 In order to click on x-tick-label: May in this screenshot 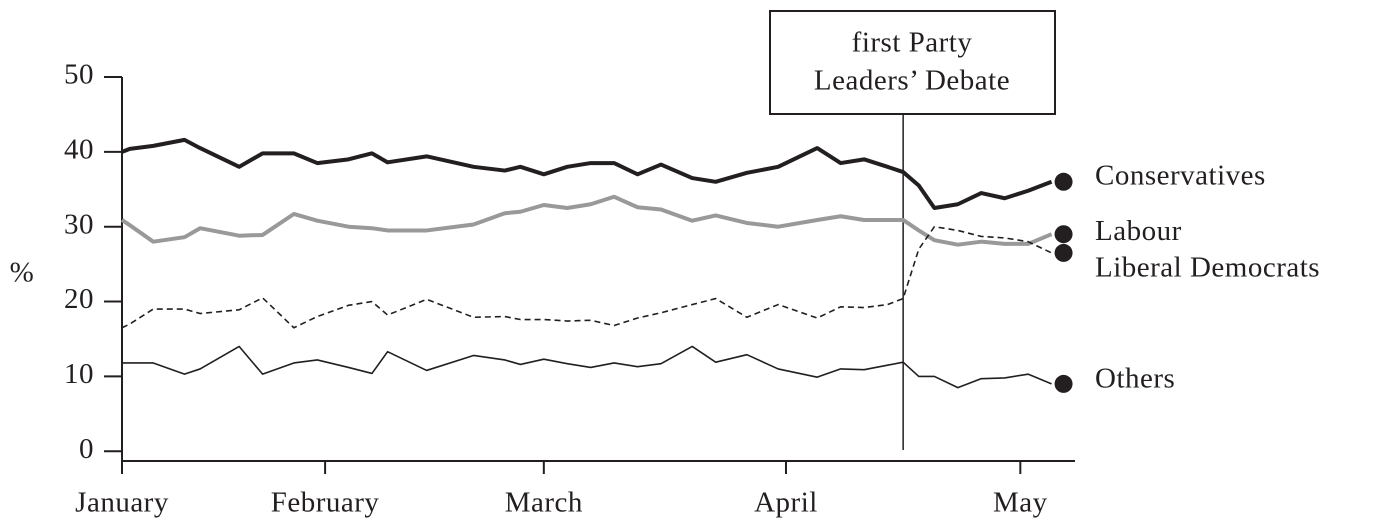, I will do `click(1020, 503)`.